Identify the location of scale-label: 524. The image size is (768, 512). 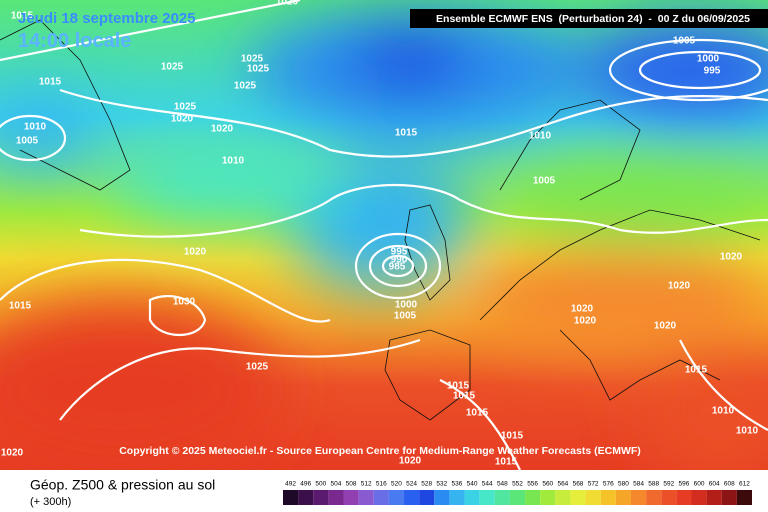
(411, 484).